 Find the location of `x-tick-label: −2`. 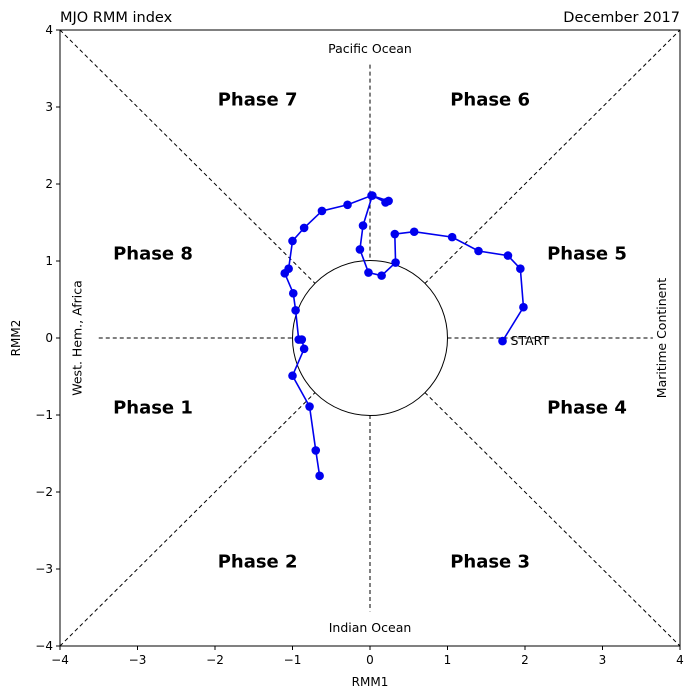

x-tick-label: −2 is located at coordinates (215, 660).